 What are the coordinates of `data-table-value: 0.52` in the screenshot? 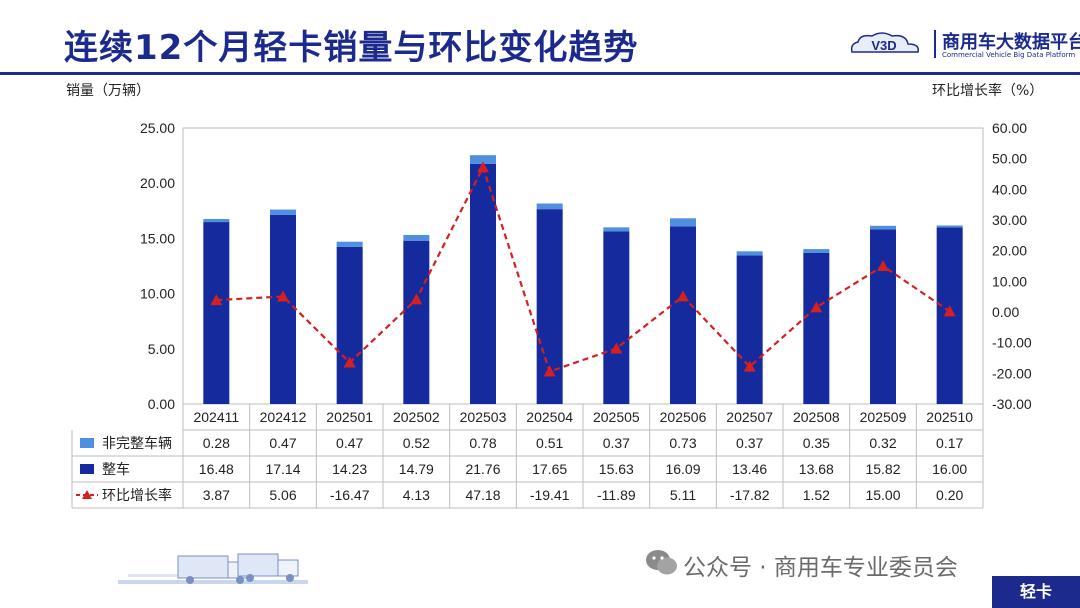 It's located at (416, 443).